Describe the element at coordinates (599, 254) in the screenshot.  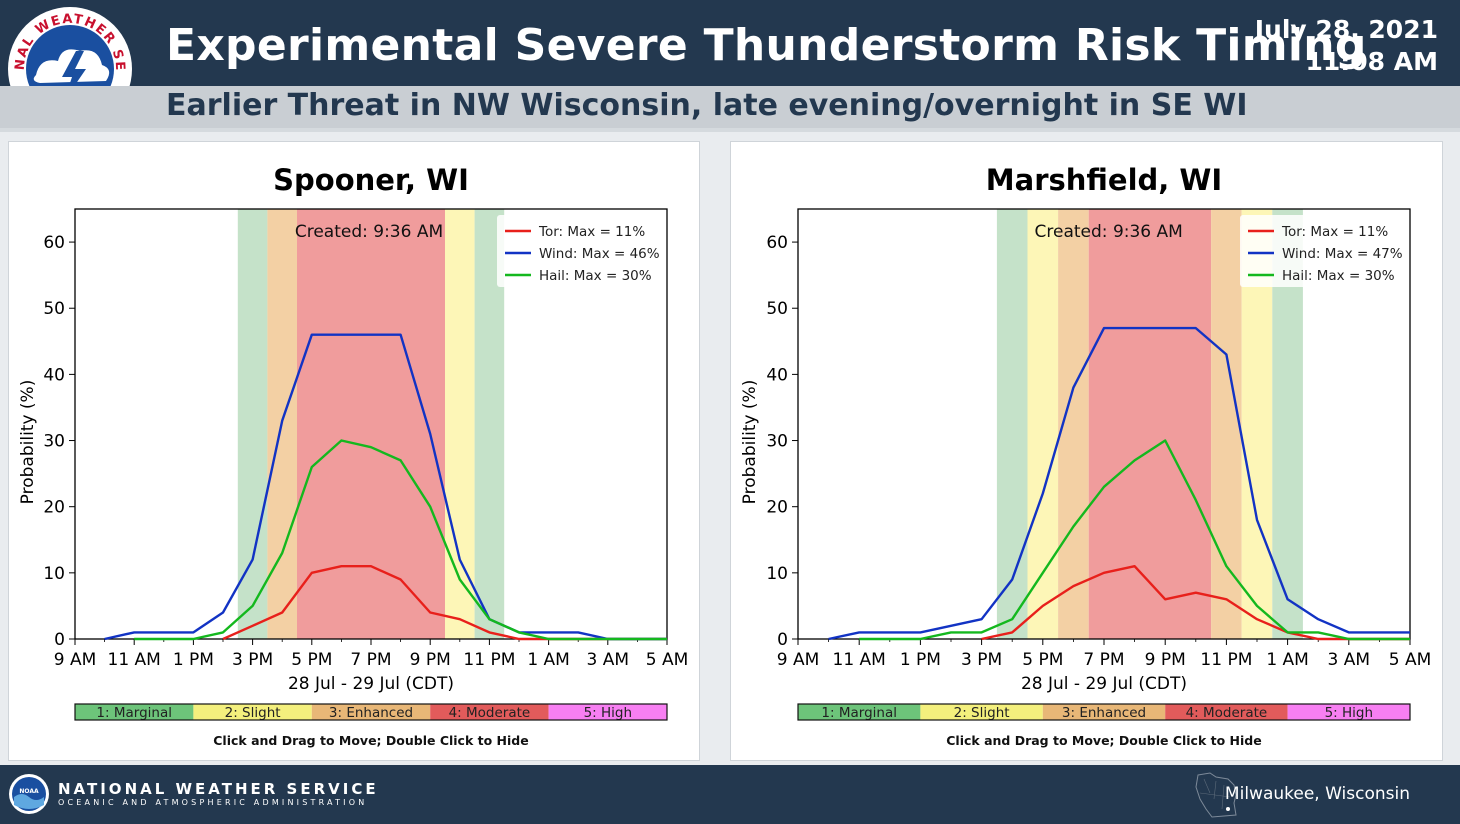
I see `legend-entry-wind: Wind: Max = 46%` at that location.